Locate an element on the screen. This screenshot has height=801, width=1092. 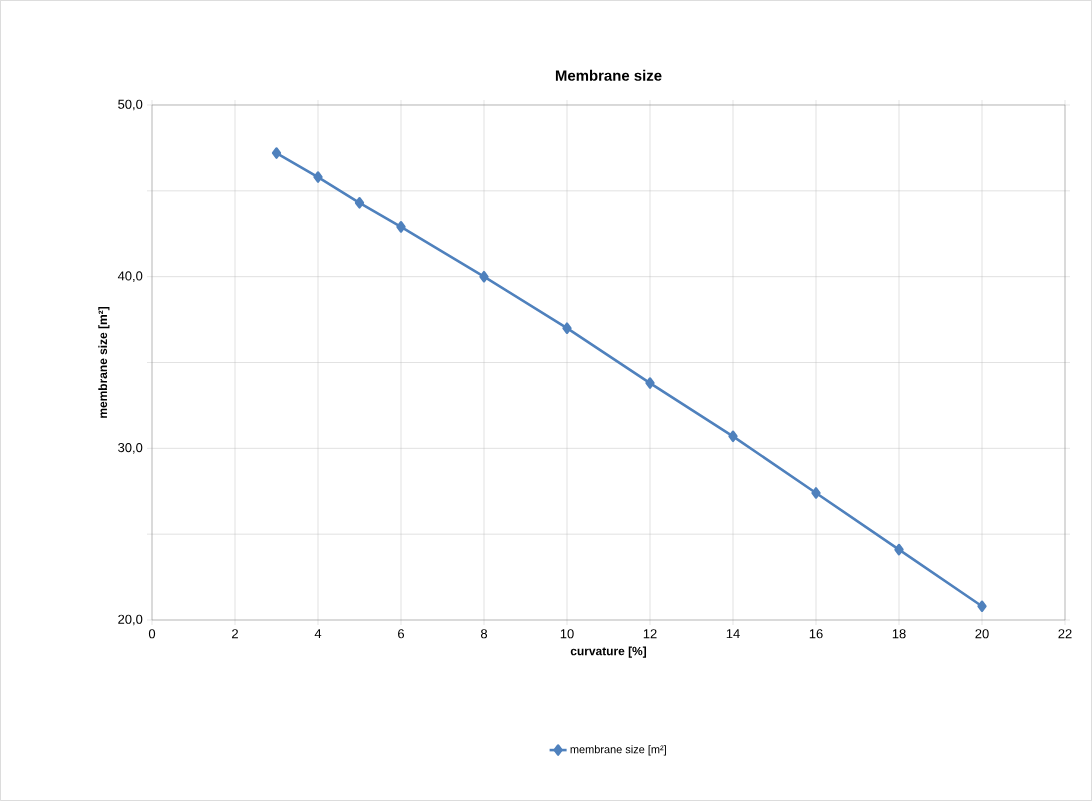
x-tick-label: 2 is located at coordinates (235, 634).